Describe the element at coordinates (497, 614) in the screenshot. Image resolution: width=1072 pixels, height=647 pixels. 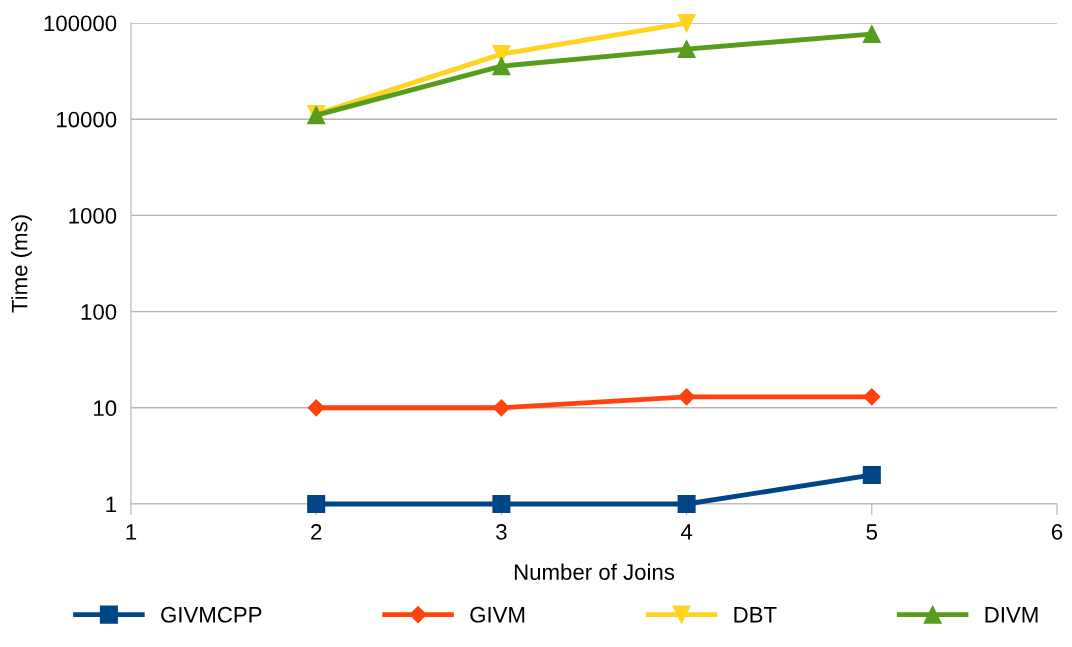
I see `legend-label: GIVM` at that location.